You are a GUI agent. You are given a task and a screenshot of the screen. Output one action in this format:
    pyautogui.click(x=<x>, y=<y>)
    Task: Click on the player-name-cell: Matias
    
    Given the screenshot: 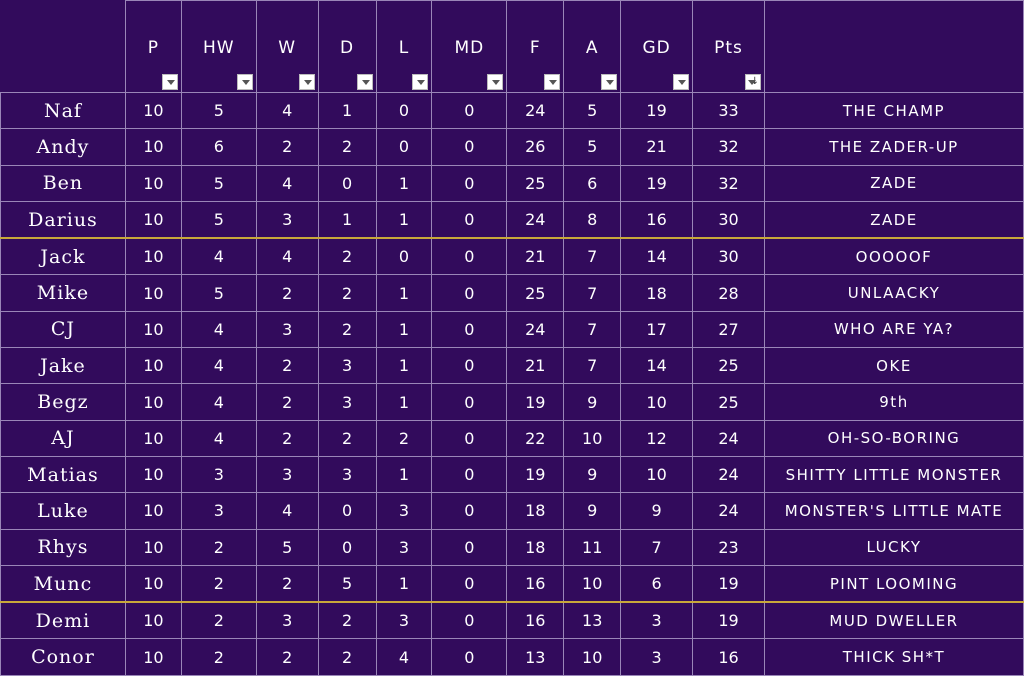 What is the action you would take?
    pyautogui.click(x=63, y=474)
    